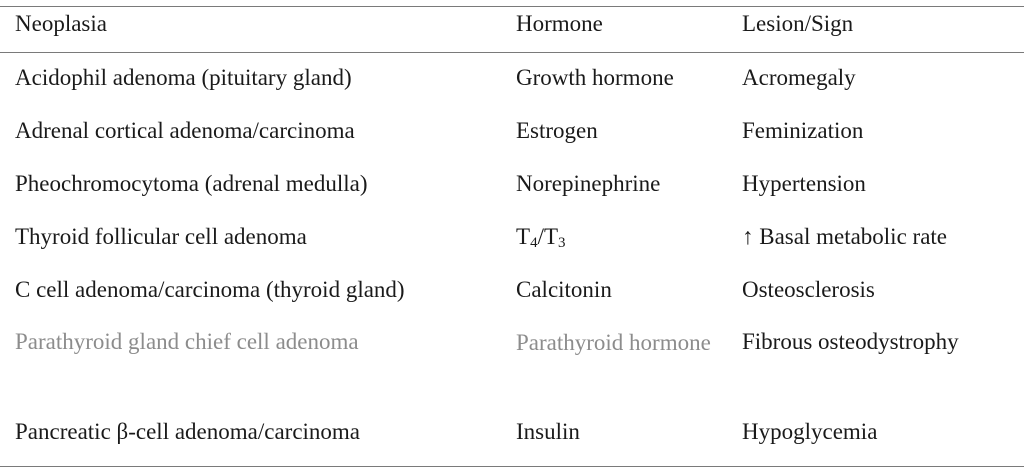 The image size is (1024, 471). What do you see at coordinates (803, 130) in the screenshot?
I see `cell-lesion: Feminization` at bounding box center [803, 130].